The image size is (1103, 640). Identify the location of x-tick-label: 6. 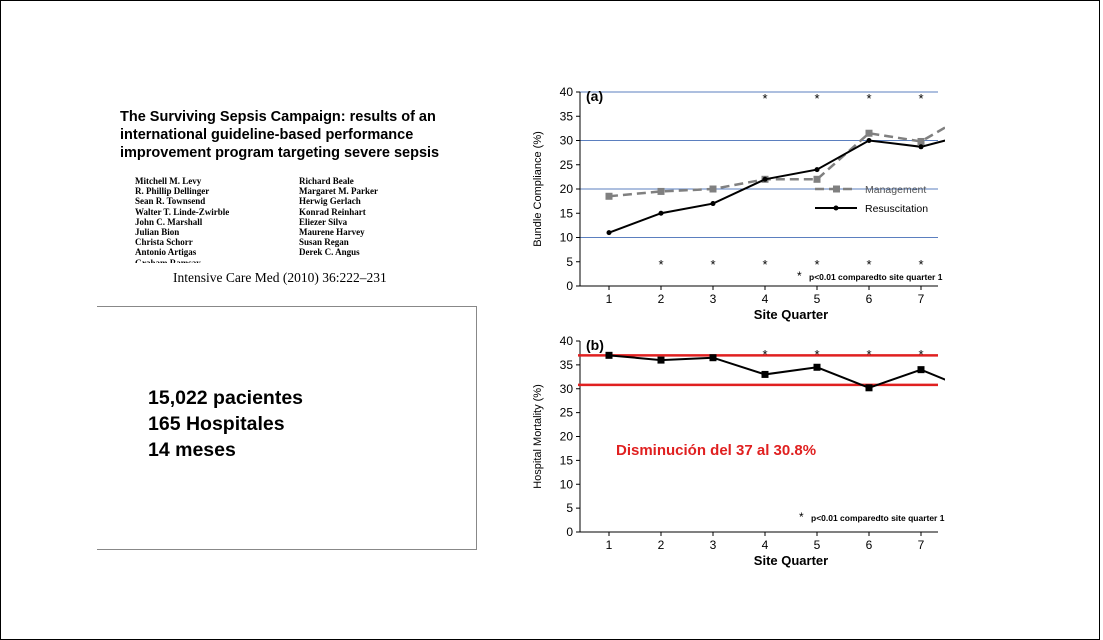
(869, 545).